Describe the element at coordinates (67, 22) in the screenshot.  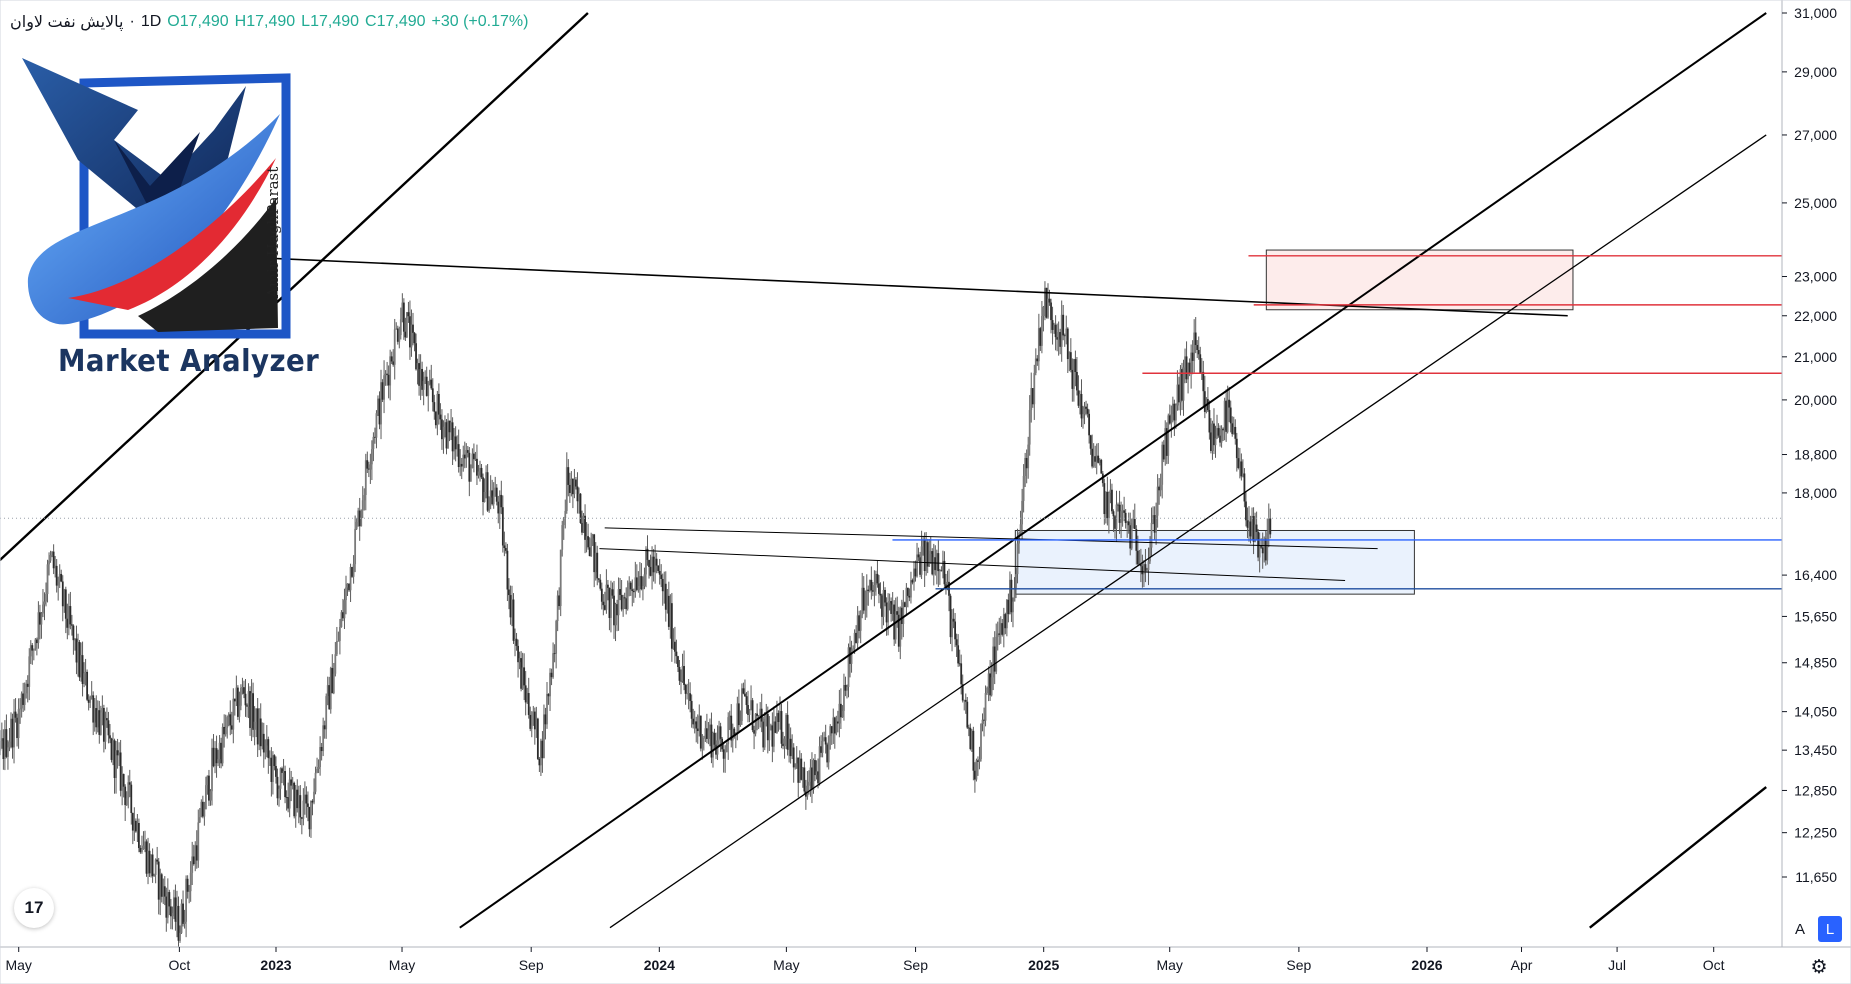
I see `legend-symbol: پالایش نفت لاوان` at that location.